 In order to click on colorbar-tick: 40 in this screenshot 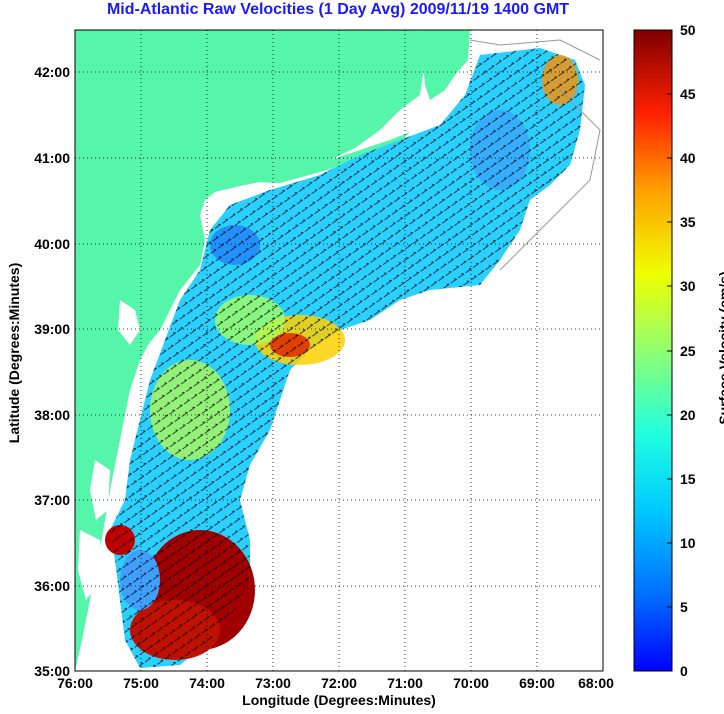, I will do `click(688, 158)`.